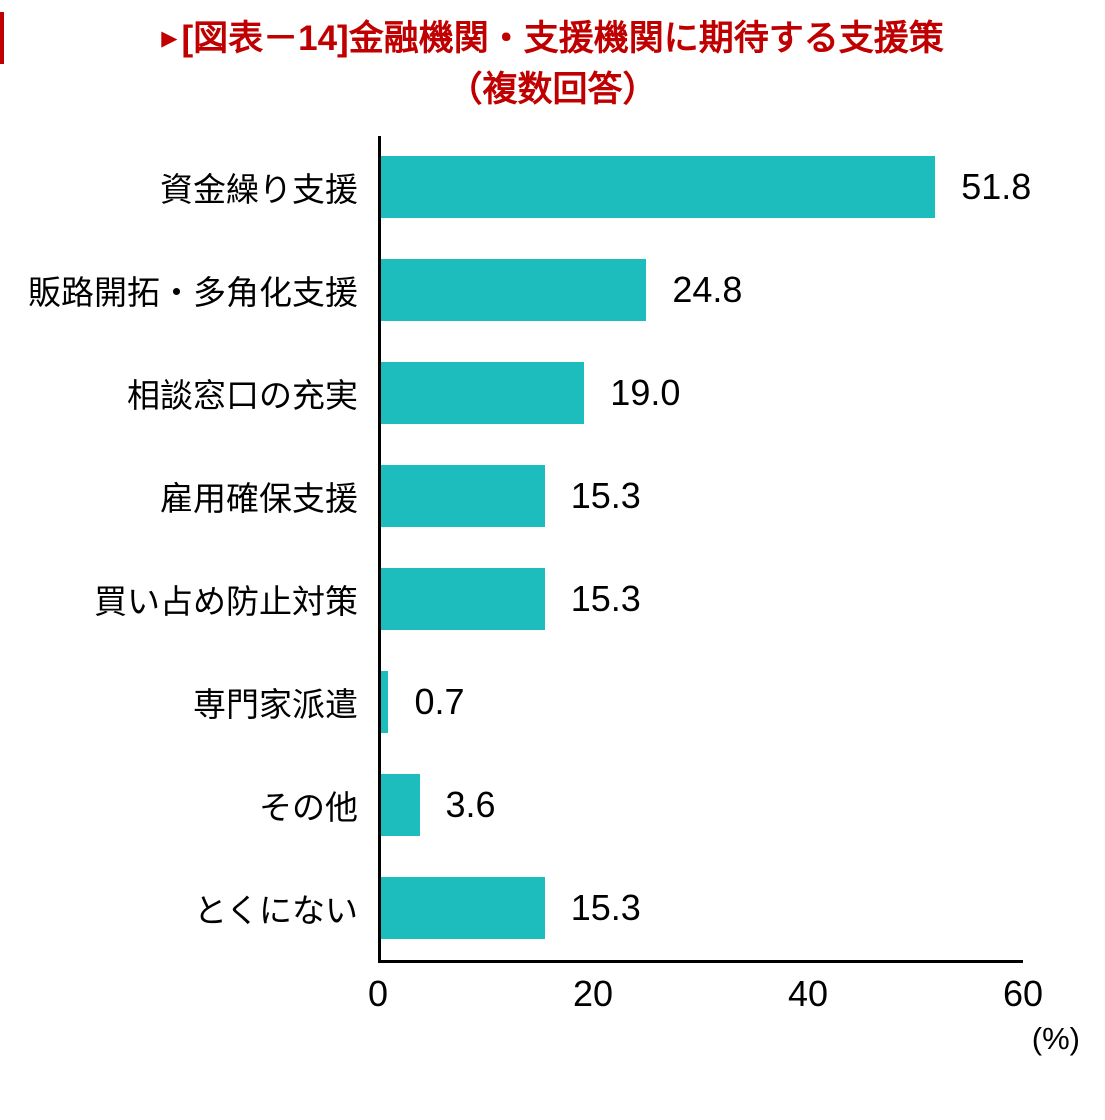 This screenshot has height=1120, width=1105. Describe the element at coordinates (275, 910) in the screenshot. I see `category-label: とくにない` at that location.